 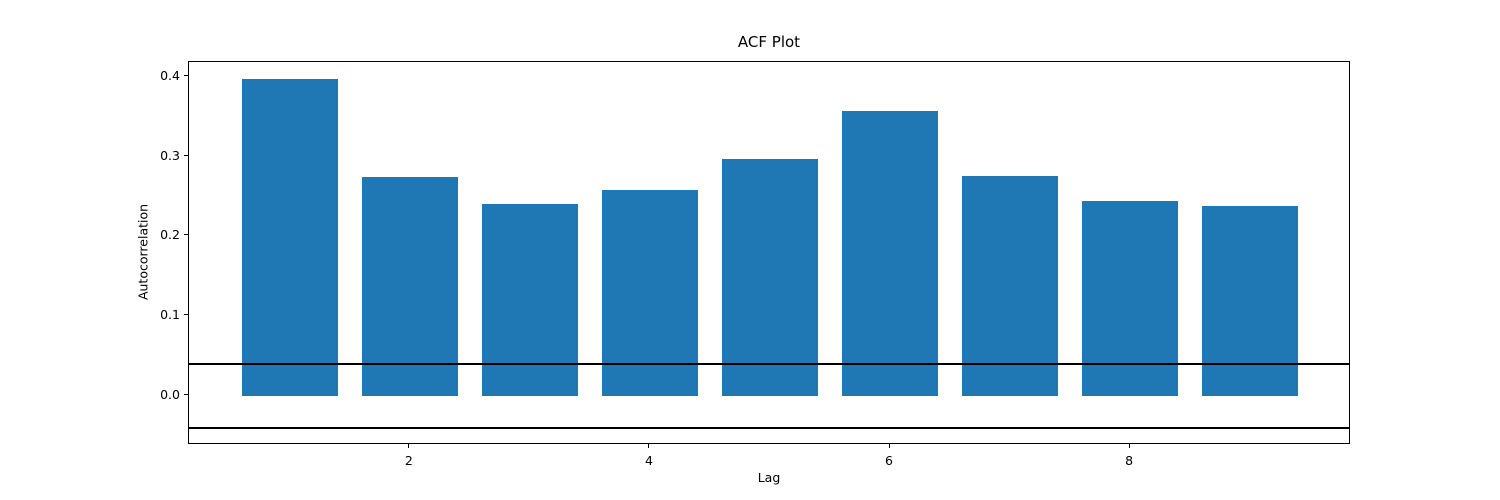 I want to click on x-tick-label: 2, so click(x=408, y=460).